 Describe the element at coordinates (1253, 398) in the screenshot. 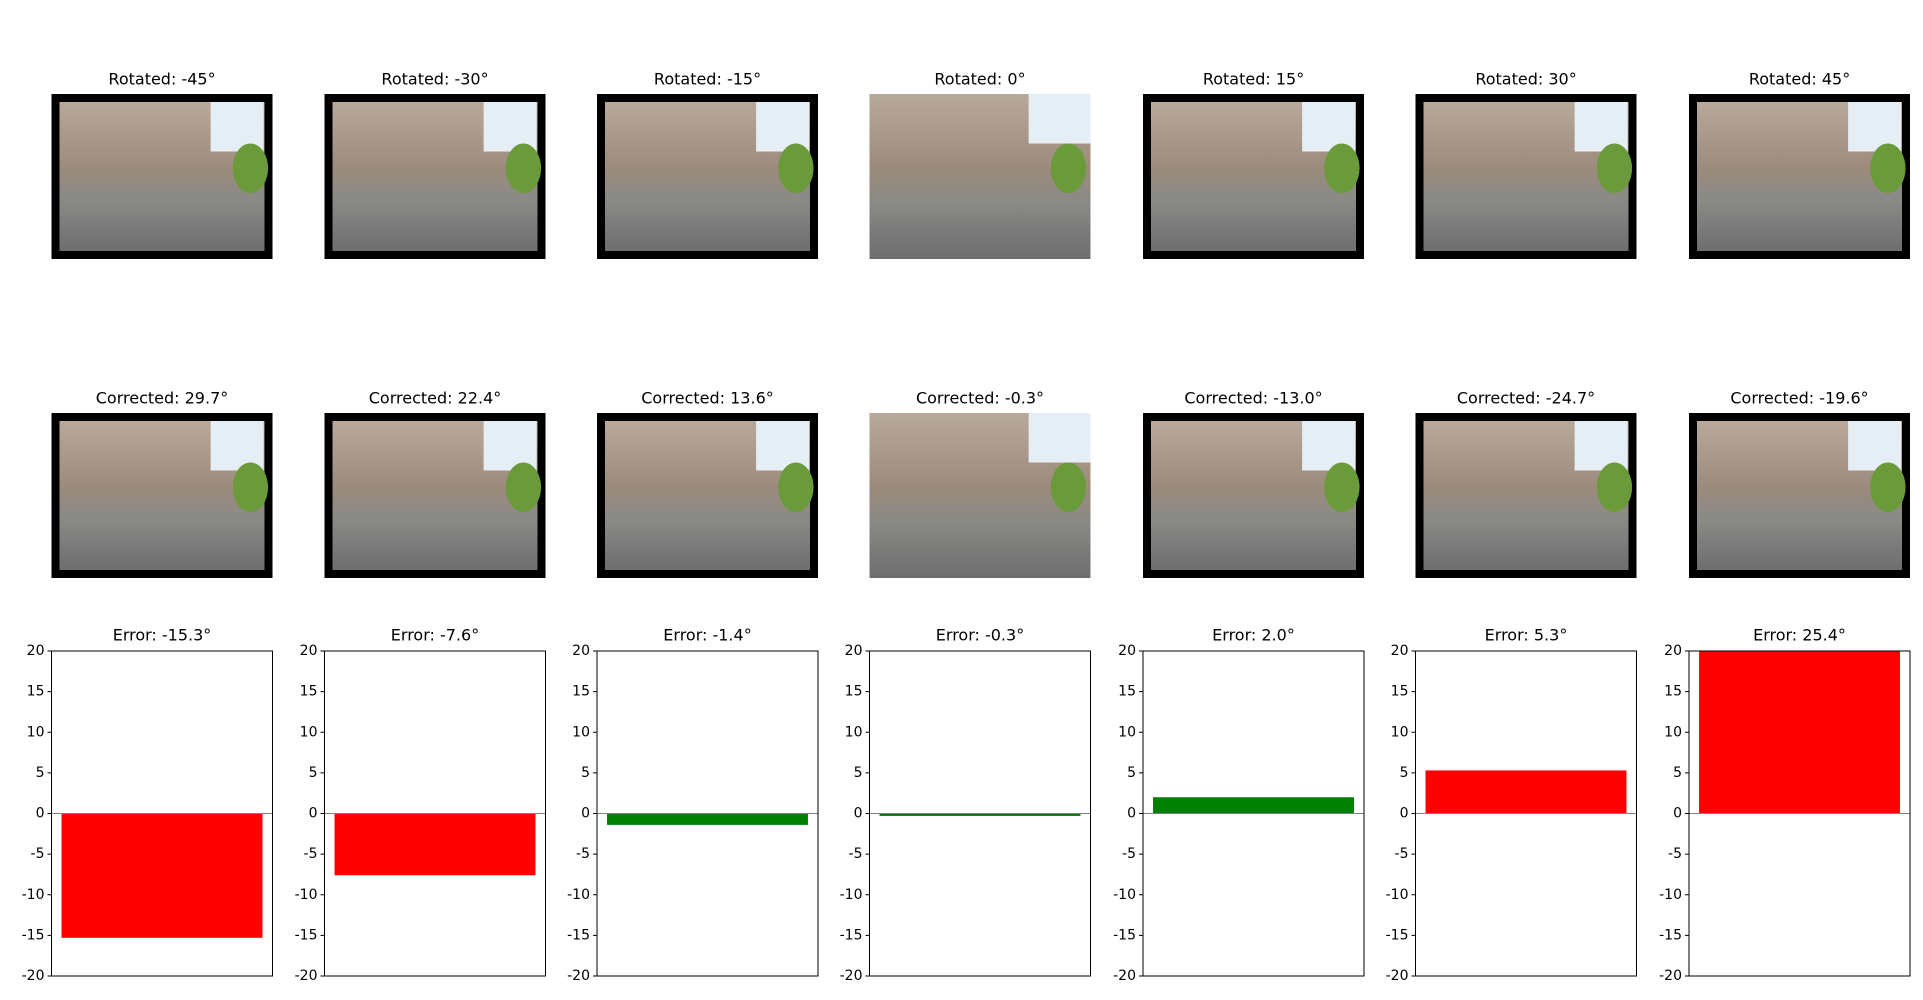

I see `image-title: Corrected: -13.0°` at that location.